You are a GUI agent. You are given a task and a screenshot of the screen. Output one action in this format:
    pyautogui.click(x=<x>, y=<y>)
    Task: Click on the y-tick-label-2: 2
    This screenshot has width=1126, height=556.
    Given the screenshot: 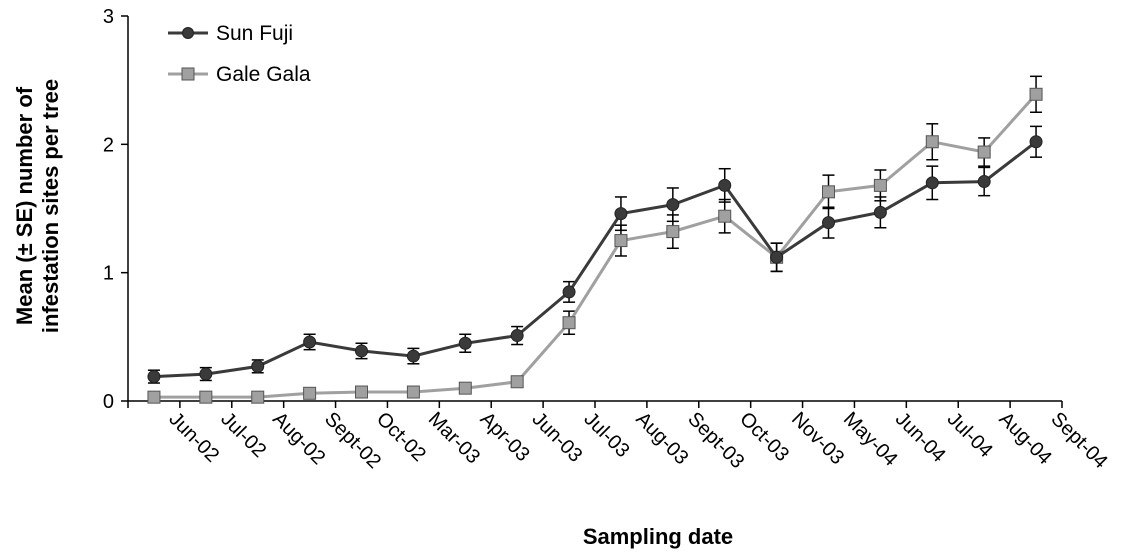 What is the action you would take?
    pyautogui.click(x=108, y=145)
    